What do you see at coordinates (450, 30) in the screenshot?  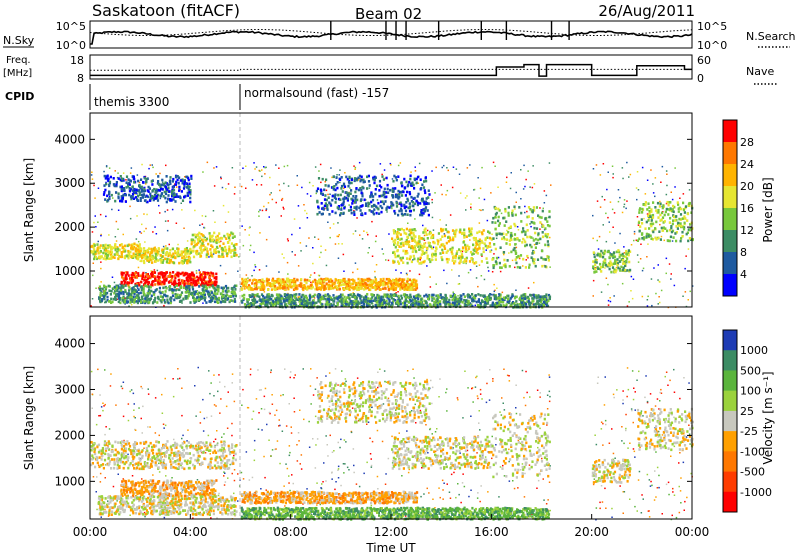 I see `nsky-spikes` at bounding box center [450, 30].